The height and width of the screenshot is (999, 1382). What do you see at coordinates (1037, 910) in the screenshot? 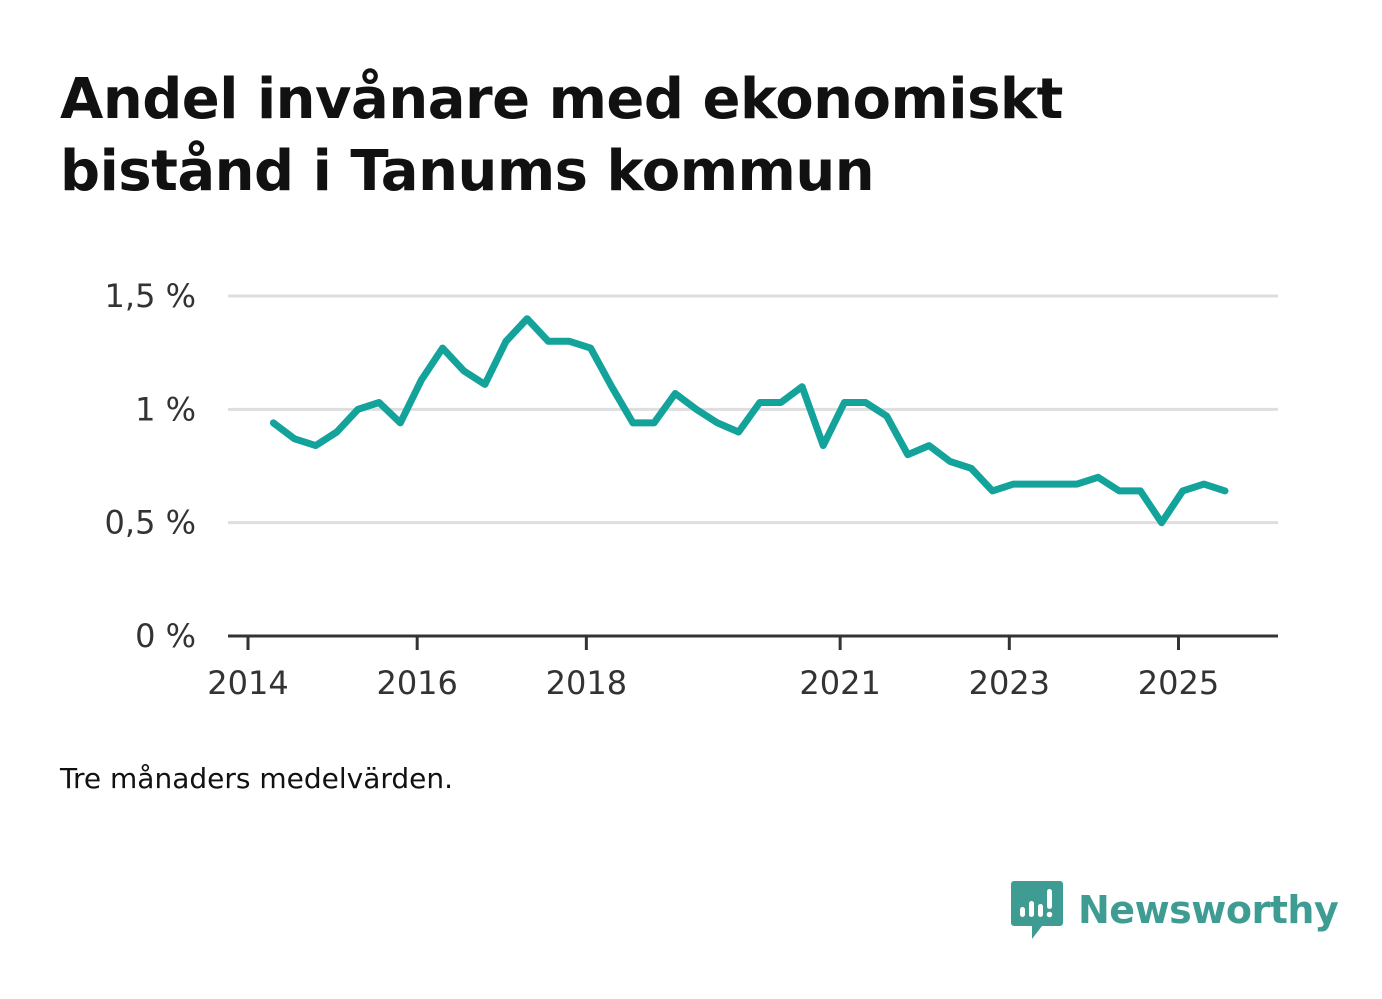
I see `newsworthy-logo-icon` at bounding box center [1037, 910].